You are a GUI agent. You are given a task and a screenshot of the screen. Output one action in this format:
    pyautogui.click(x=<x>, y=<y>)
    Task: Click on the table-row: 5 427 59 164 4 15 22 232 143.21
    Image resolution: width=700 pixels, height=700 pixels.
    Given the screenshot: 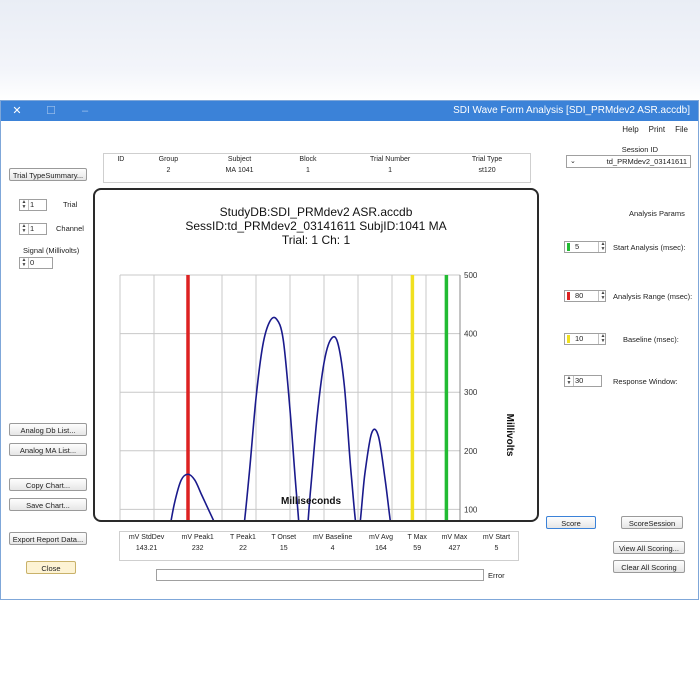 What is the action you would take?
    pyautogui.click(x=319, y=548)
    